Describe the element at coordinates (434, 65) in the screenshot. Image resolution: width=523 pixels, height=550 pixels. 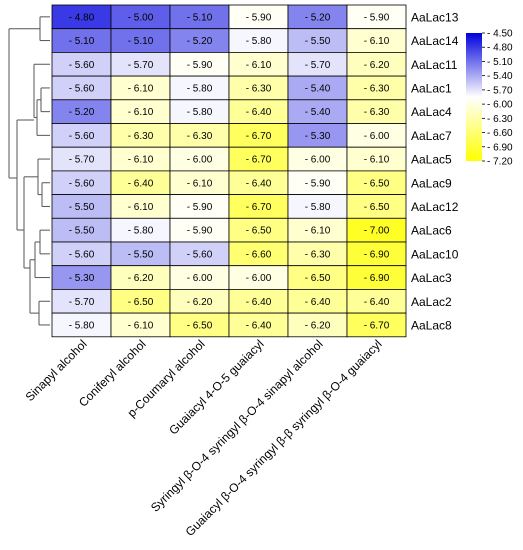
I see `row-label: AaLac11` at that location.